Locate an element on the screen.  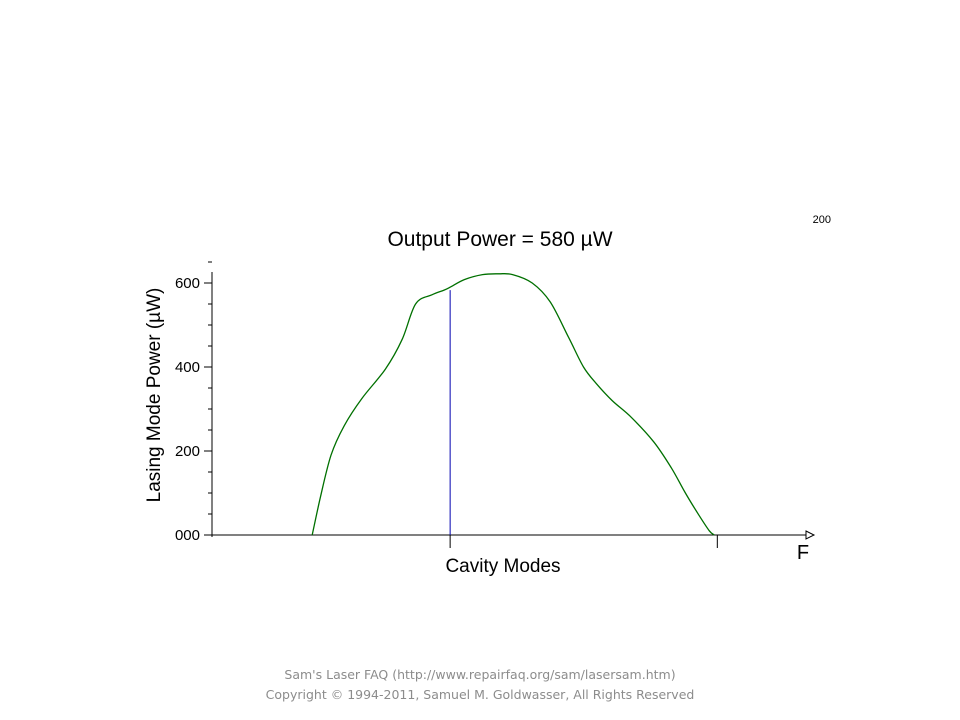
y-tick-label: 600 is located at coordinates (187, 283).